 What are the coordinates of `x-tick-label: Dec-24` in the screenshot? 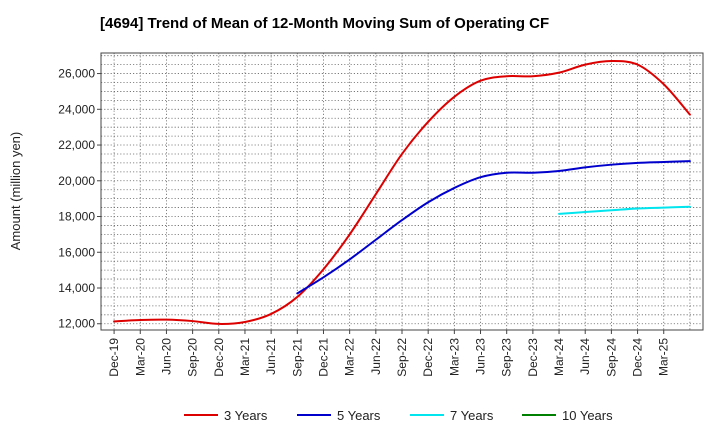 It's located at (638, 357).